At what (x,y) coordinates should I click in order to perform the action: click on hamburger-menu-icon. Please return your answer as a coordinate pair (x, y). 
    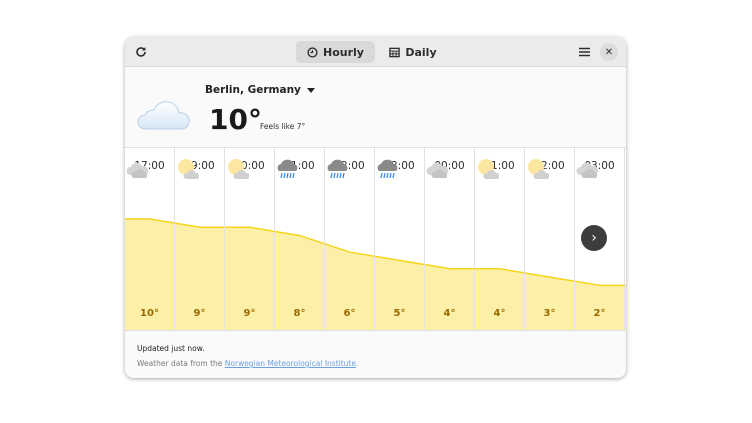
    Looking at the image, I should click on (584, 52).